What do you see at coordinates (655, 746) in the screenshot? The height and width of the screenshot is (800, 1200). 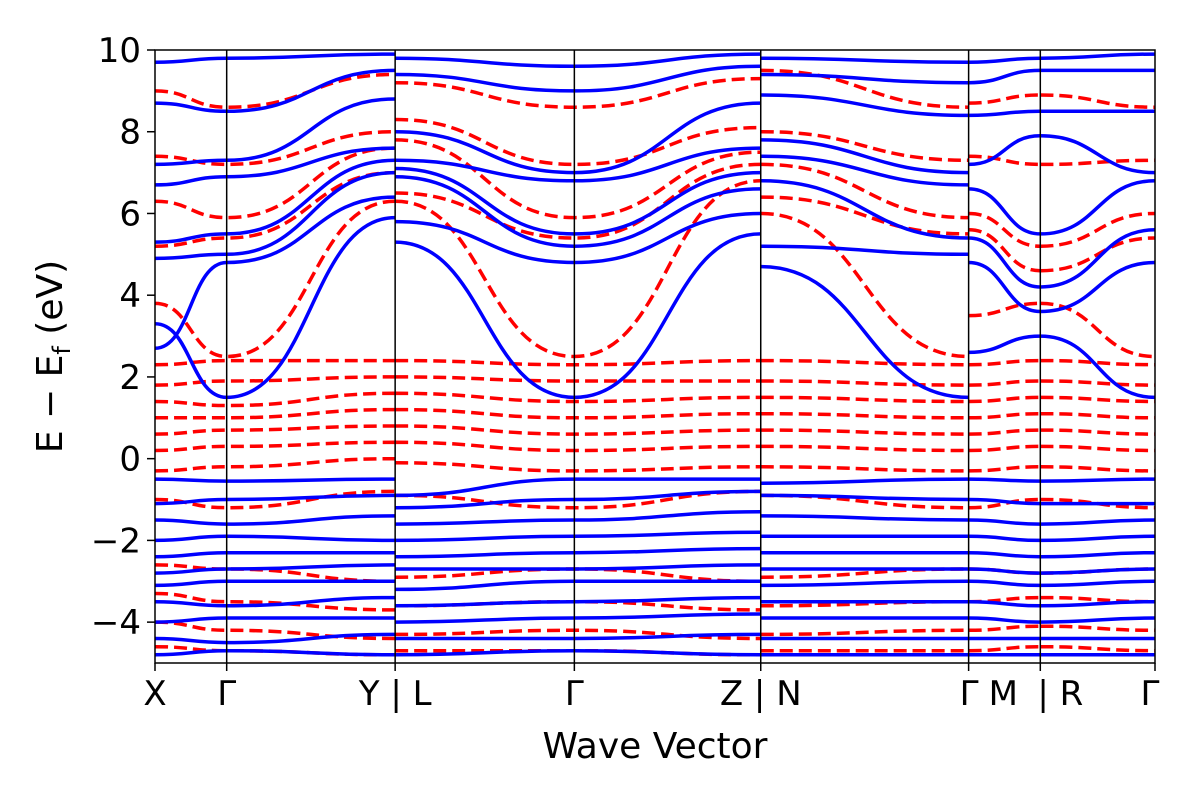 I see `x-axis-label: Wave Vector` at bounding box center [655, 746].